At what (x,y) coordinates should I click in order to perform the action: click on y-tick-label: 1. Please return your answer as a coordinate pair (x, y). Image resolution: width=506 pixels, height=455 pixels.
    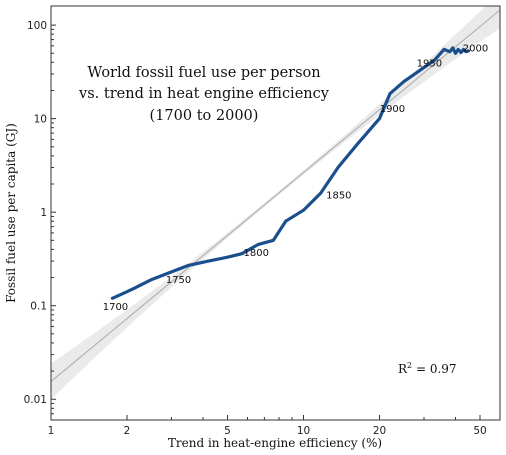
    Looking at the image, I should click on (43, 213).